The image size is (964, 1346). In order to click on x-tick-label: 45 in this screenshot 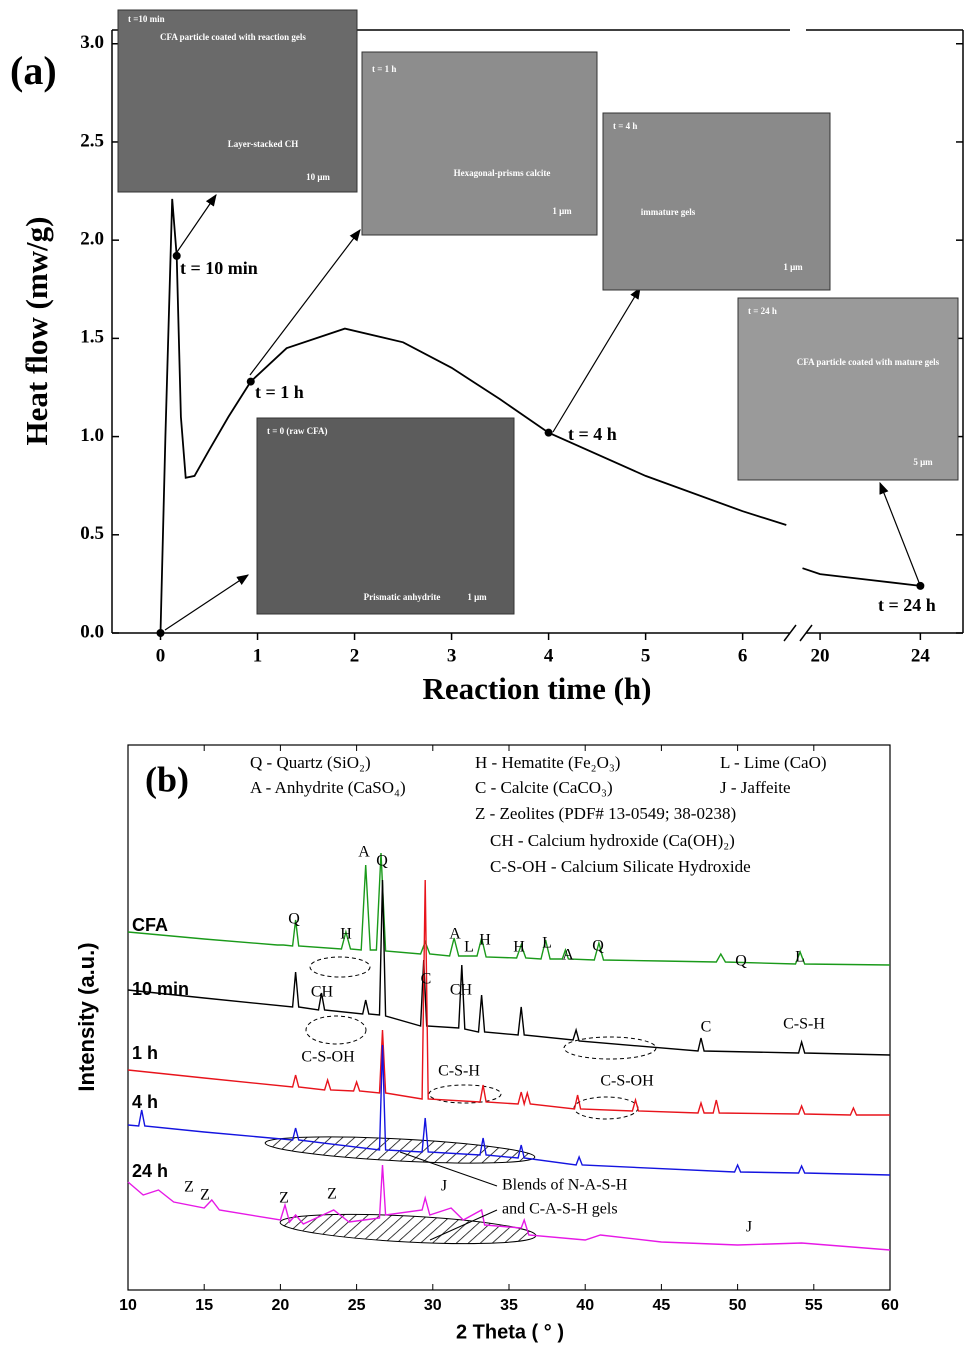, I will do `click(662, 1305)`.